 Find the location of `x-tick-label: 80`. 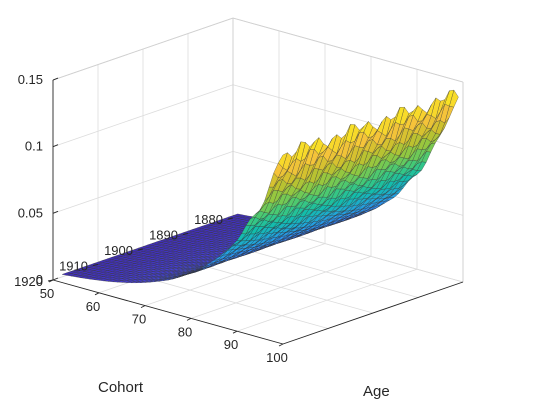

x-tick-label: 80 is located at coordinates (185, 331).